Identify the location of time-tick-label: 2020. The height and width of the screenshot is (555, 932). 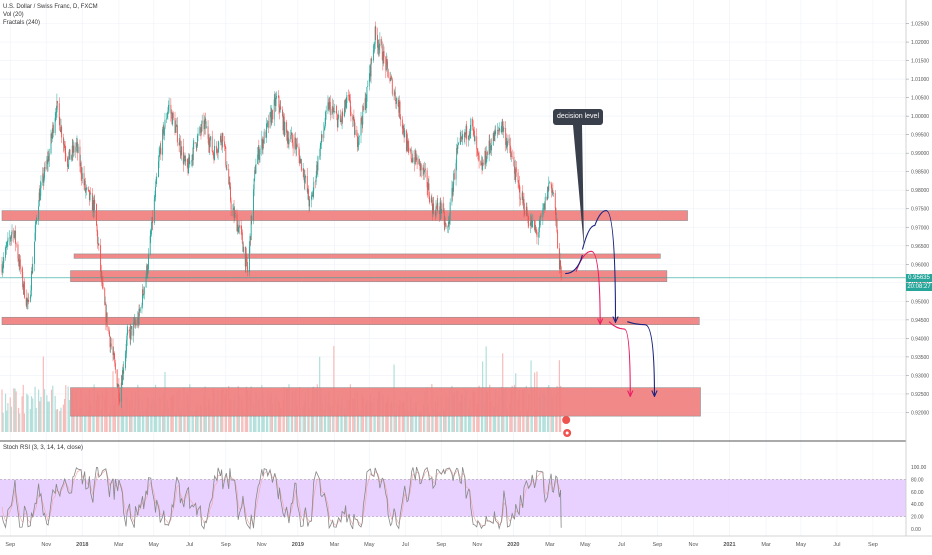
(513, 545).